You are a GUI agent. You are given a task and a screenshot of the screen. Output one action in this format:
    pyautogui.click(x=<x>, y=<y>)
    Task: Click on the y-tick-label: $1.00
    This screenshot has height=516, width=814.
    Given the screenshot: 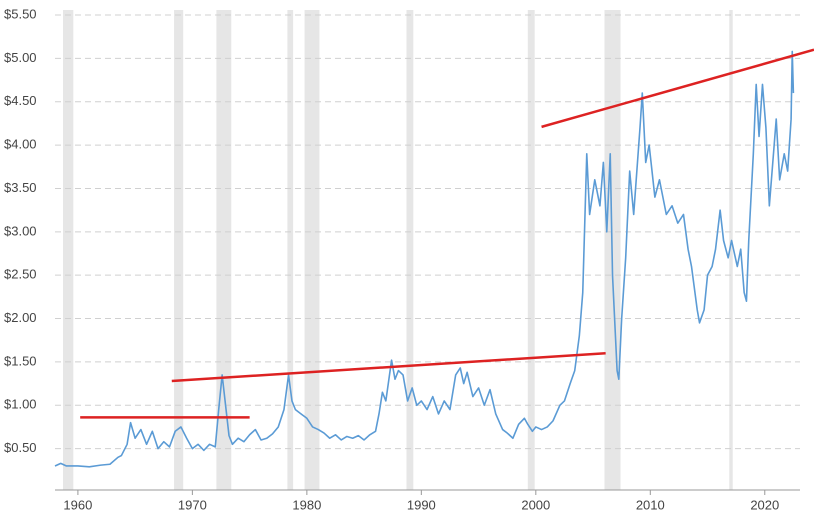 What is the action you would take?
    pyautogui.click(x=20, y=404)
    